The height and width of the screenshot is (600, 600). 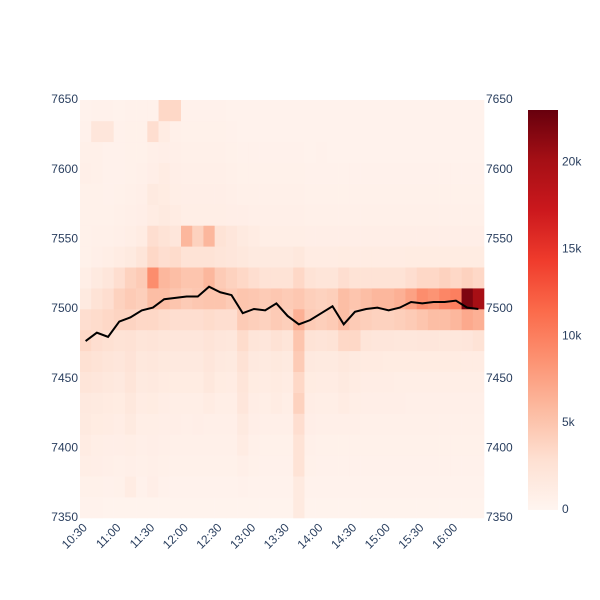 I want to click on colorbar-tick-label: 5k, so click(x=569, y=422).